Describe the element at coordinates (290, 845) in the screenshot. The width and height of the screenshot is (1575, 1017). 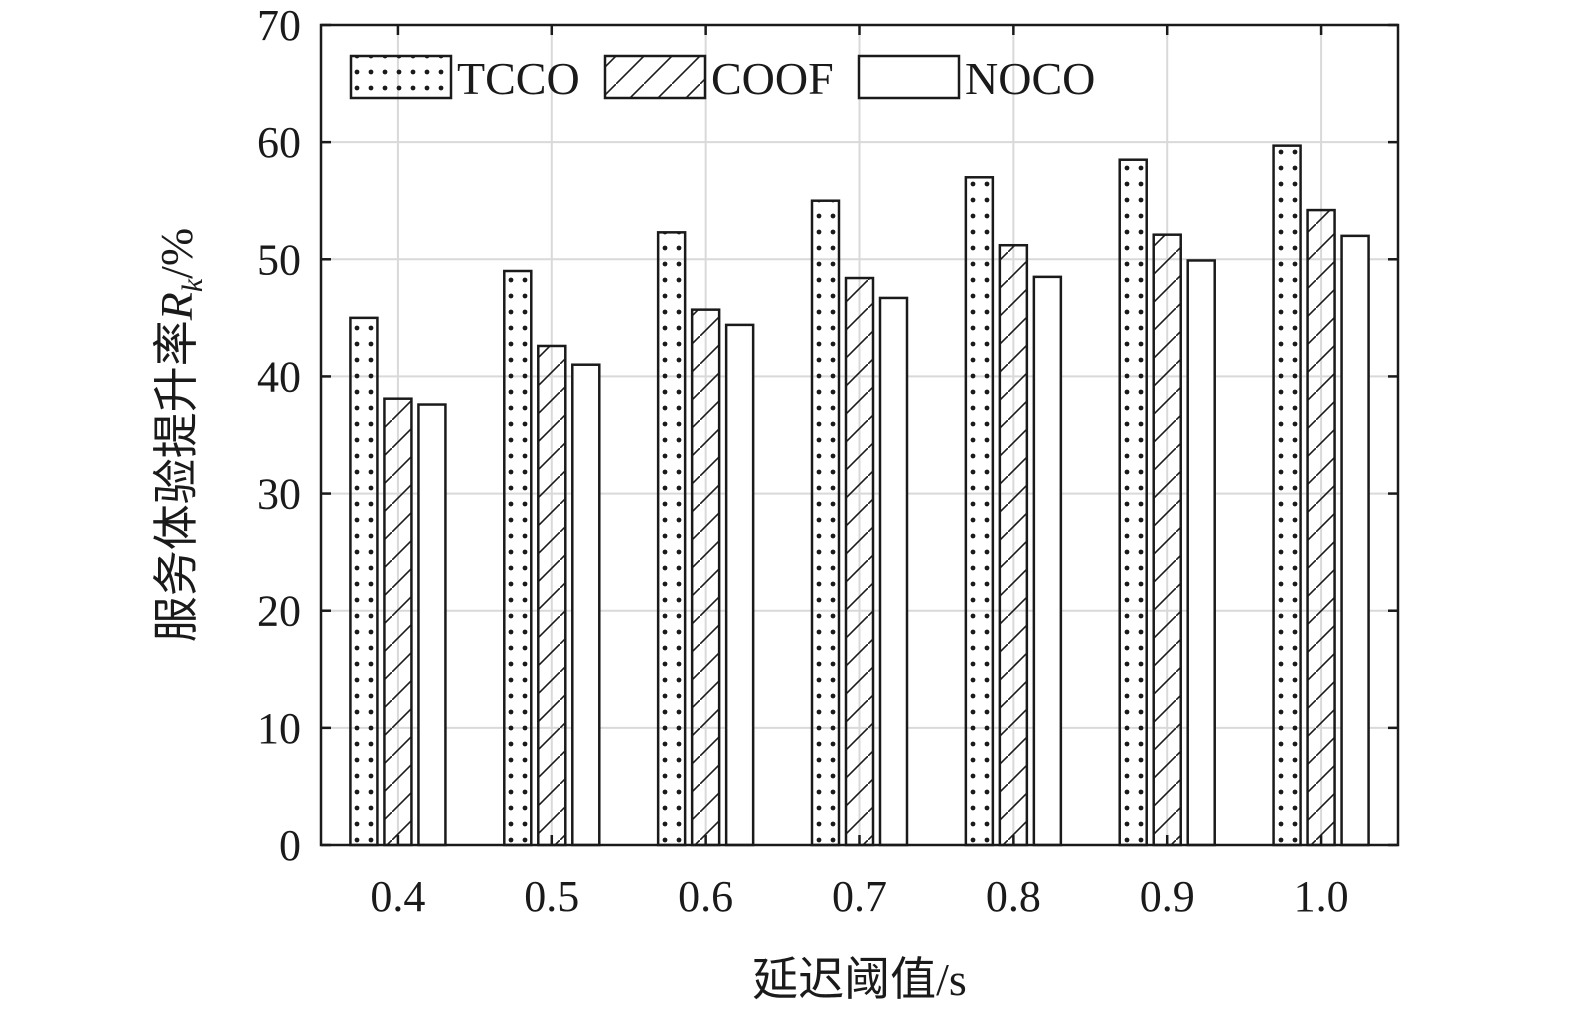
I see `y-tick-label: 0` at that location.